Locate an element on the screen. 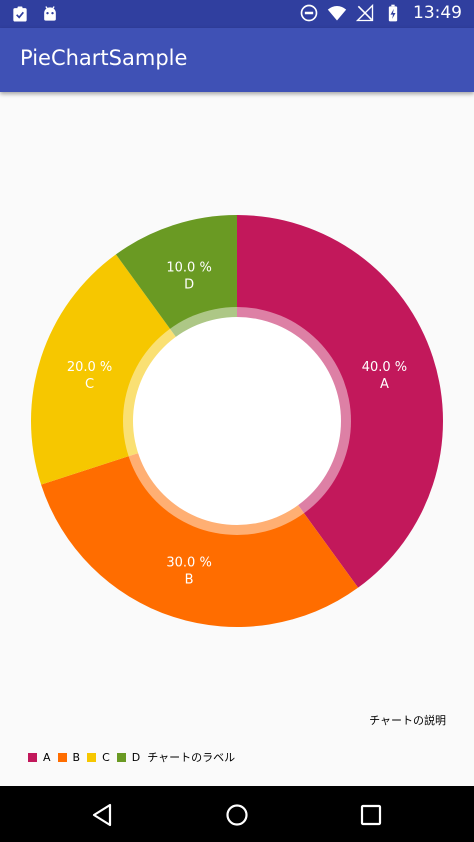 This screenshot has height=842, width=474. wifi-icon is located at coordinates (337, 13).